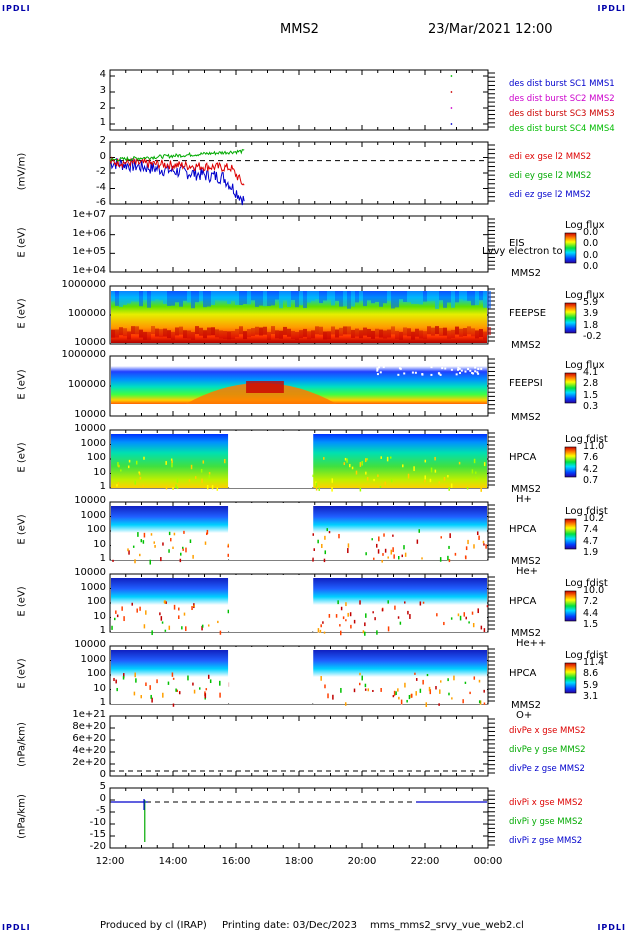  I want to click on legend-entry: divPi y gse MMS2, so click(546, 822).